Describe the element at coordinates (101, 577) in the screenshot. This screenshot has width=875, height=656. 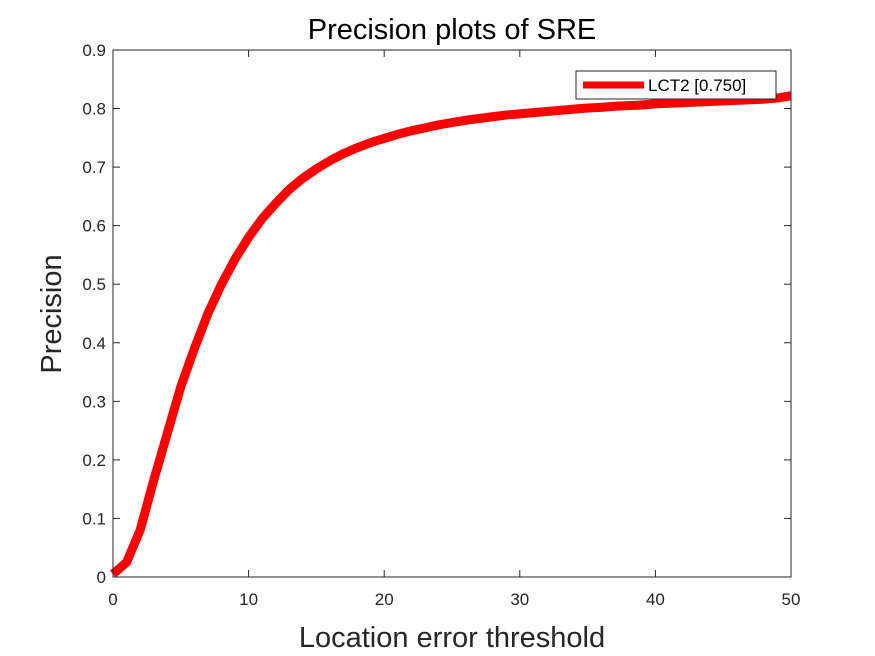
I see `y-tick-label: 0` at that location.